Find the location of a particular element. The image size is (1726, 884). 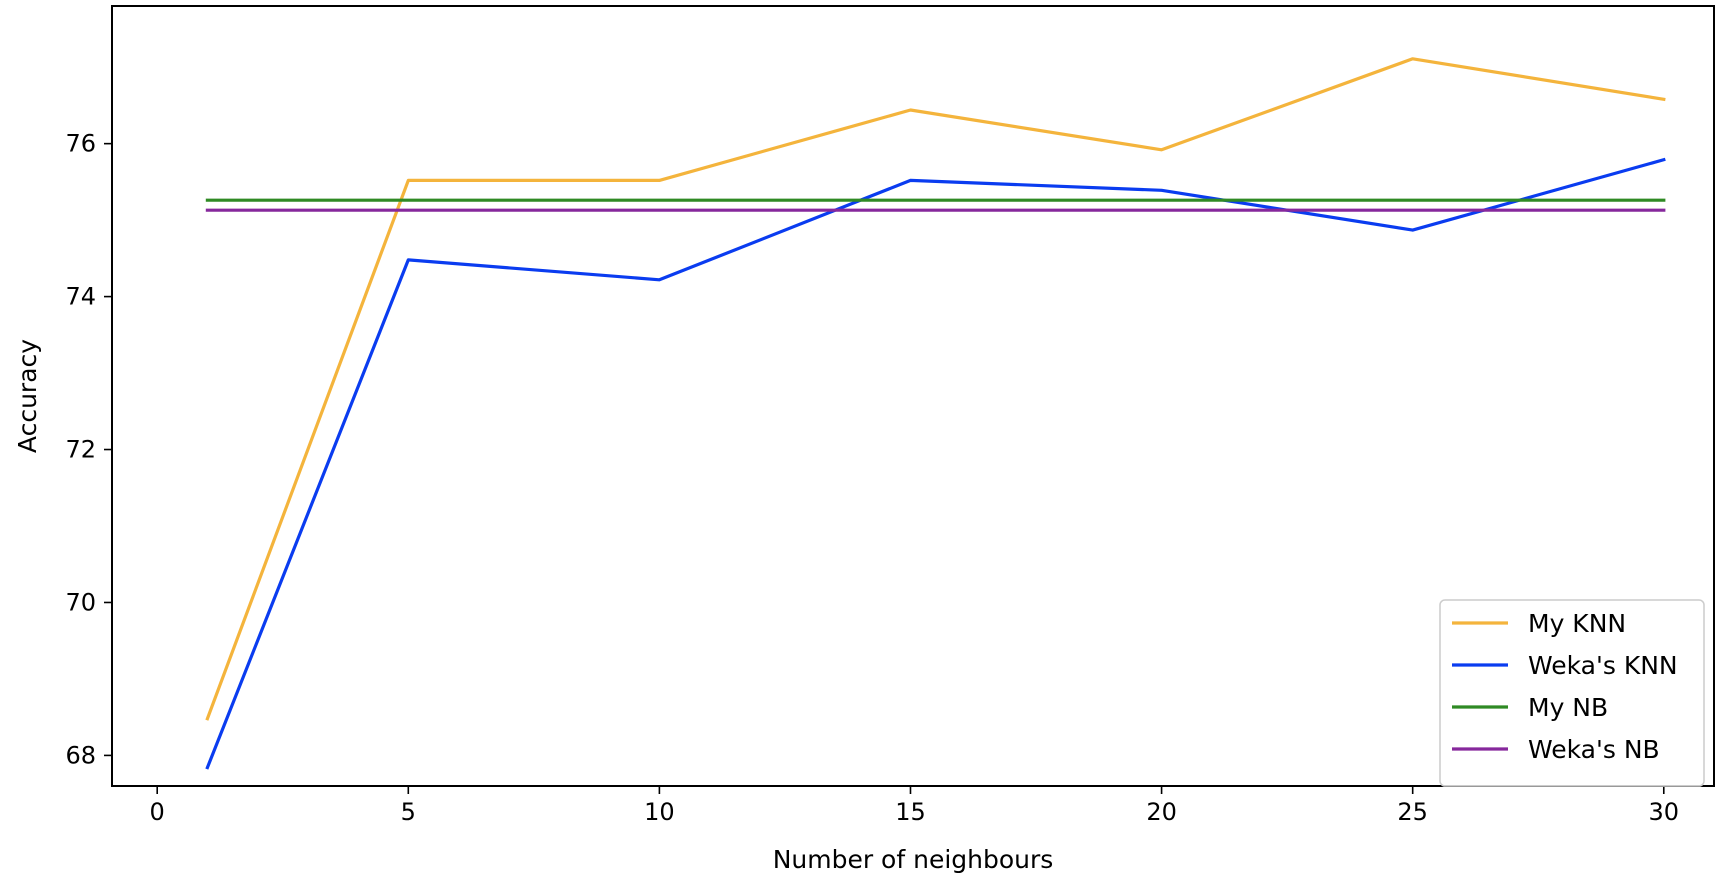

y-axis-ticks: 68 70 72 74 76 is located at coordinates (88, 449).